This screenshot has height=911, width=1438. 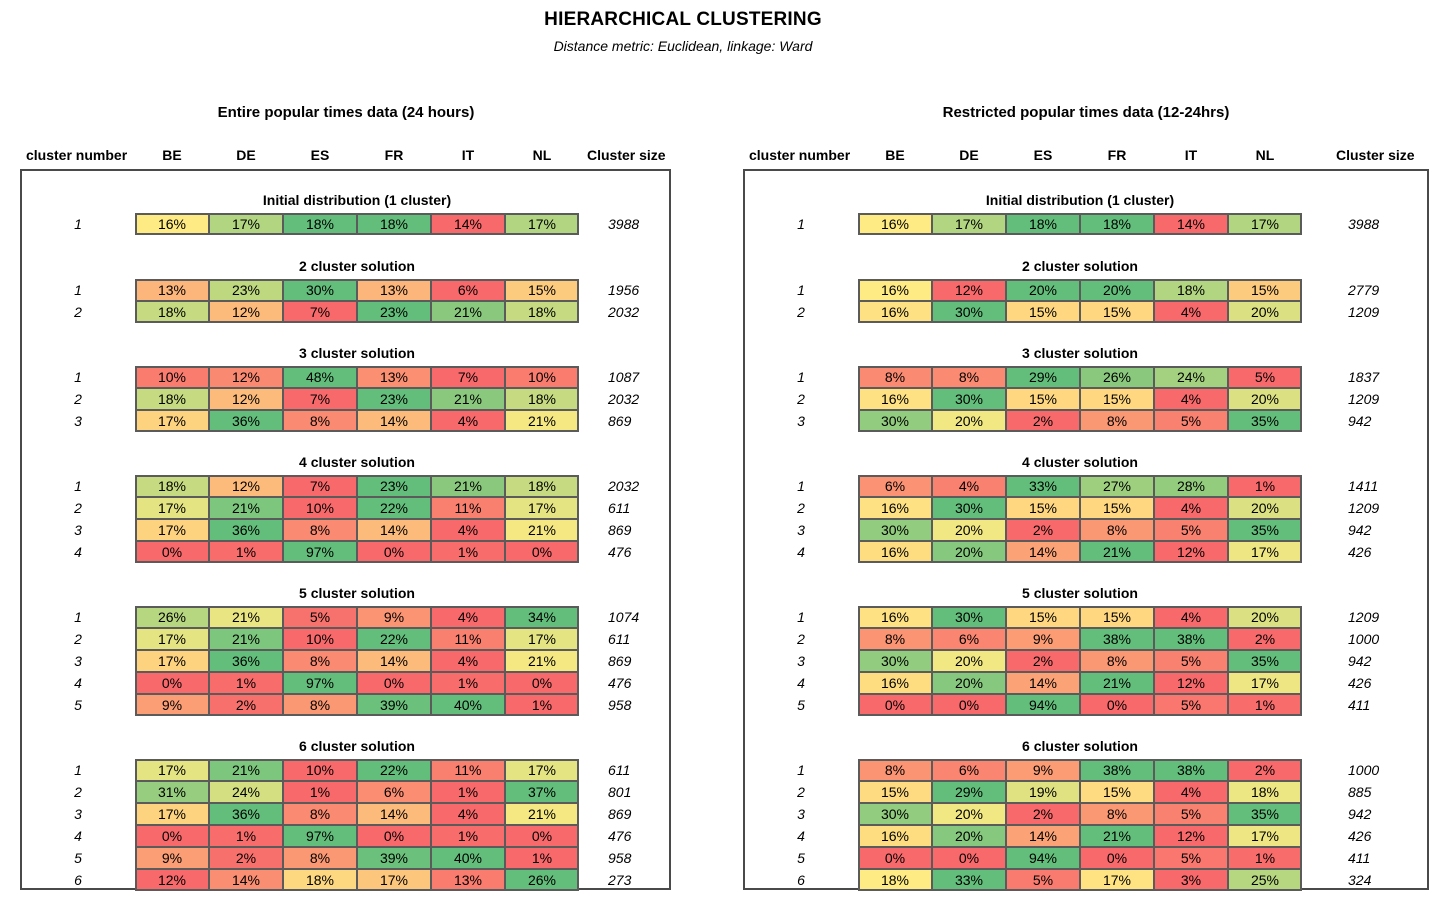 What do you see at coordinates (683, 19) in the screenshot?
I see `page-title: HIERARCHICAL CLUSTERING` at bounding box center [683, 19].